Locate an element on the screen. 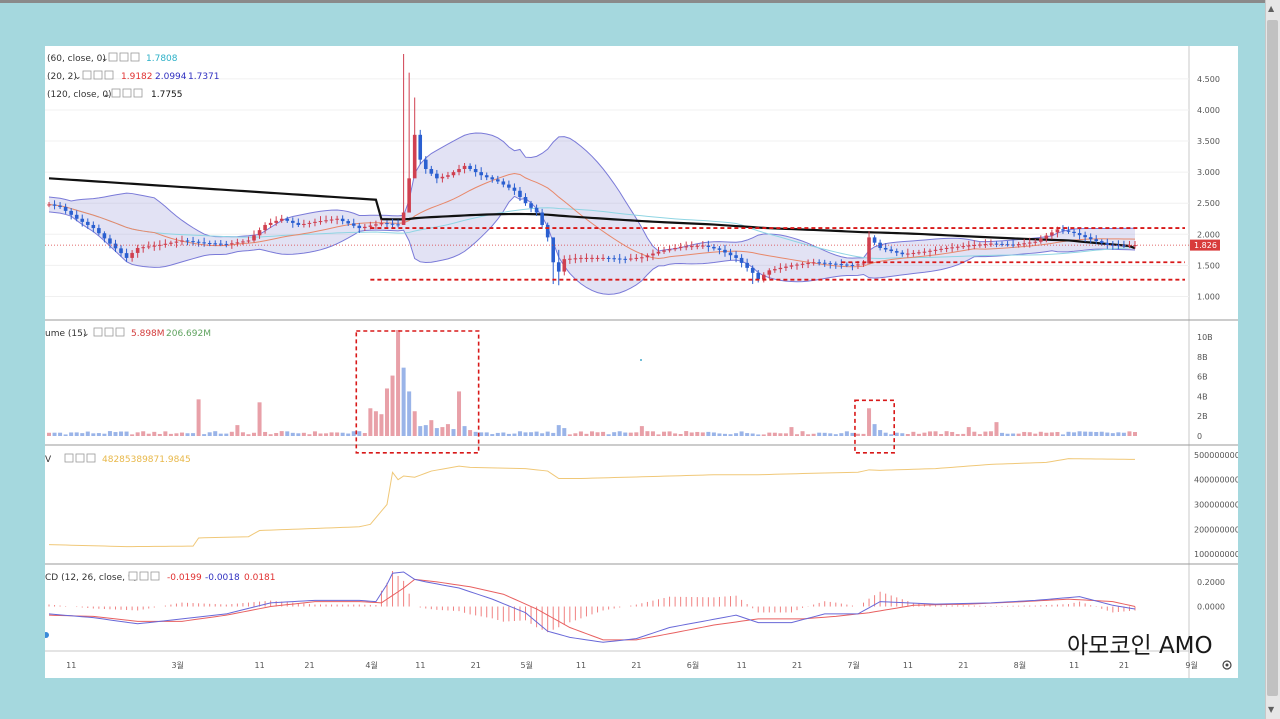  legend-obv: V 48285389871.9845 is located at coordinates (118, 459).